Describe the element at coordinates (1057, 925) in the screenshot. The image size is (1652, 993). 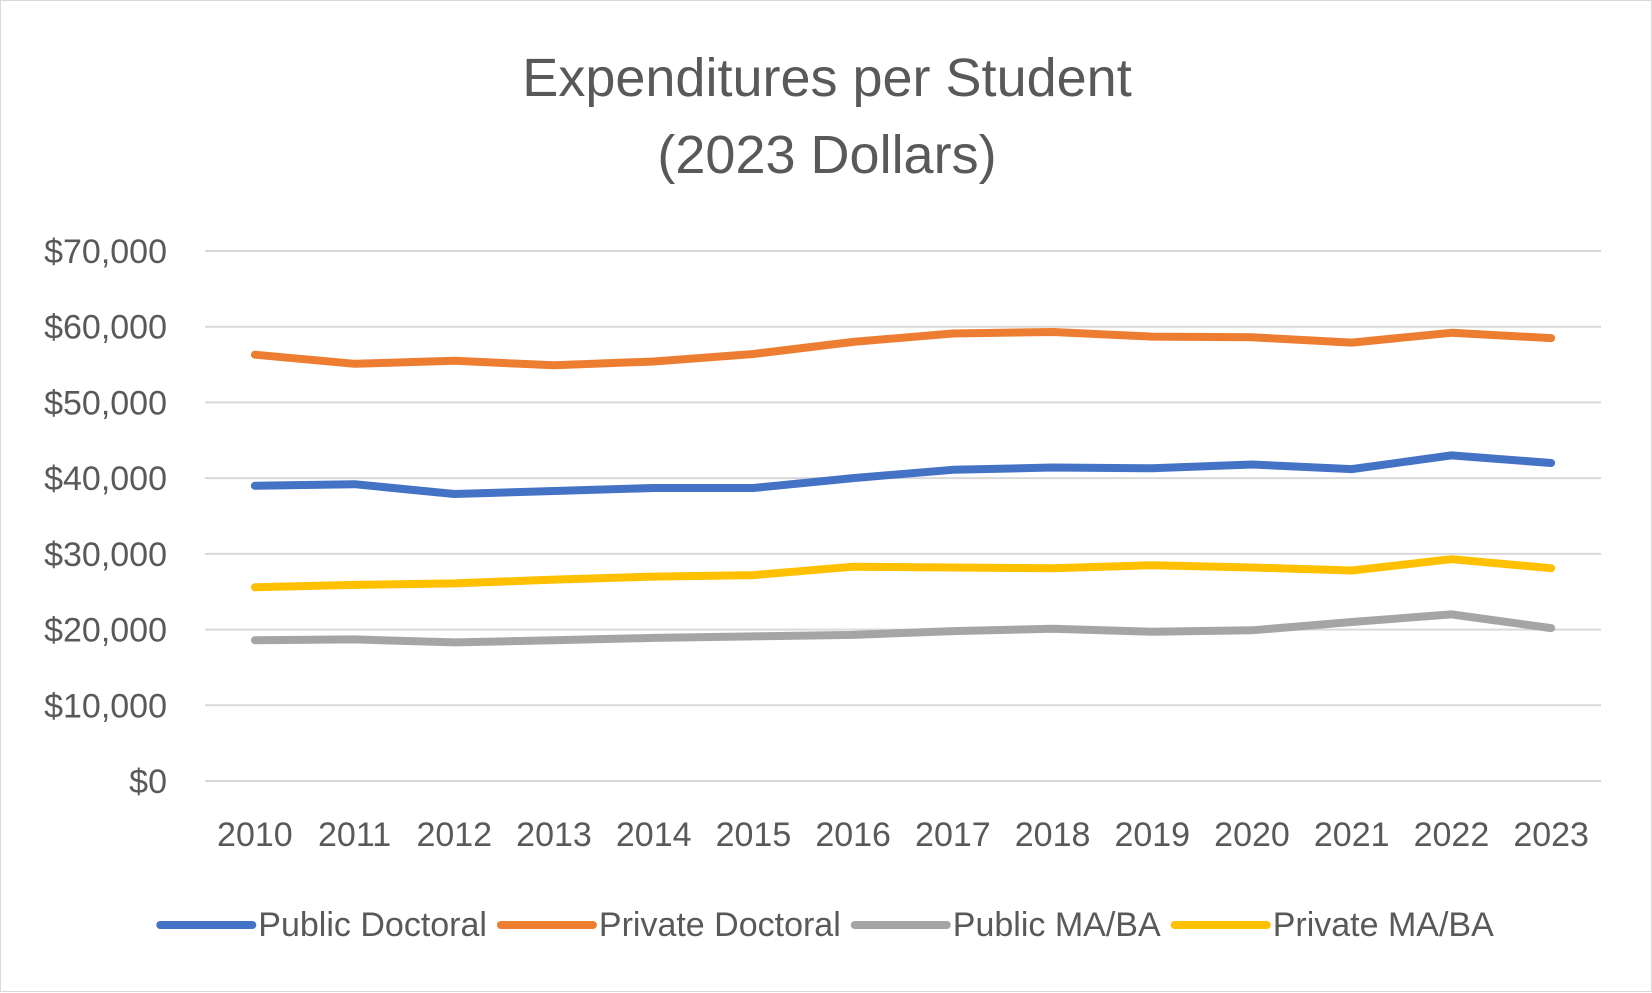
I see `legend-label: Public MA/BA` at that location.